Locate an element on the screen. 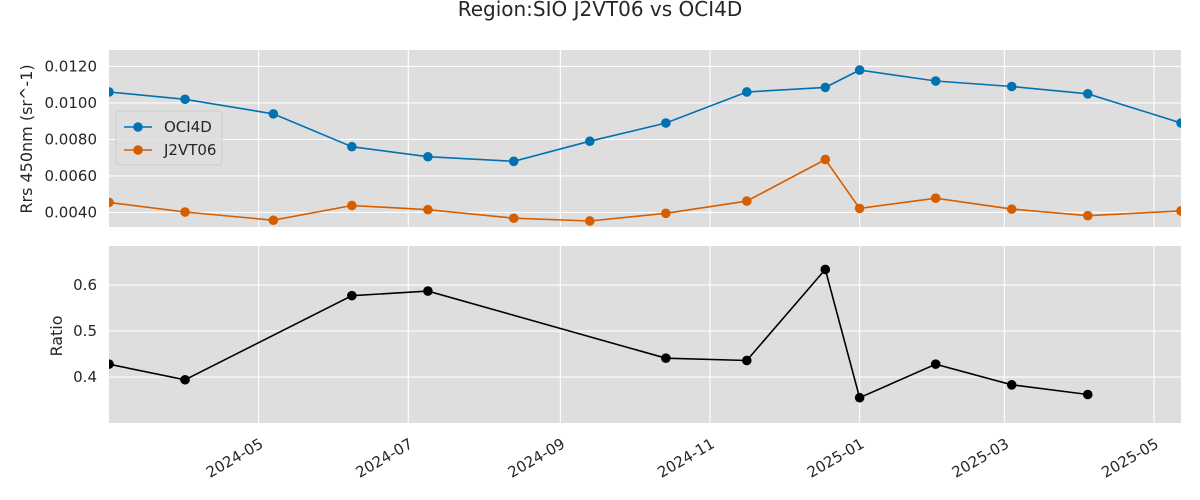  x-tick-label: 2025-01 is located at coordinates (835, 458).